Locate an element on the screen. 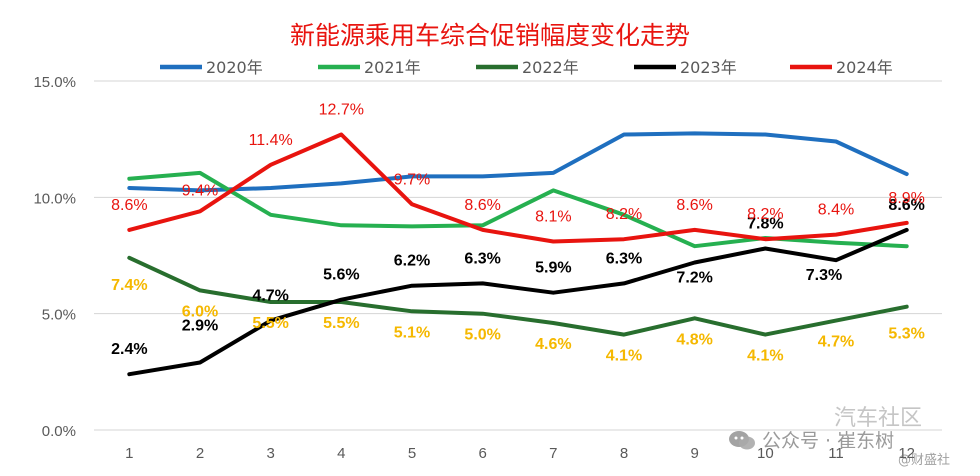 The height and width of the screenshot is (476, 980). data-label: 5.0% is located at coordinates (482, 335).